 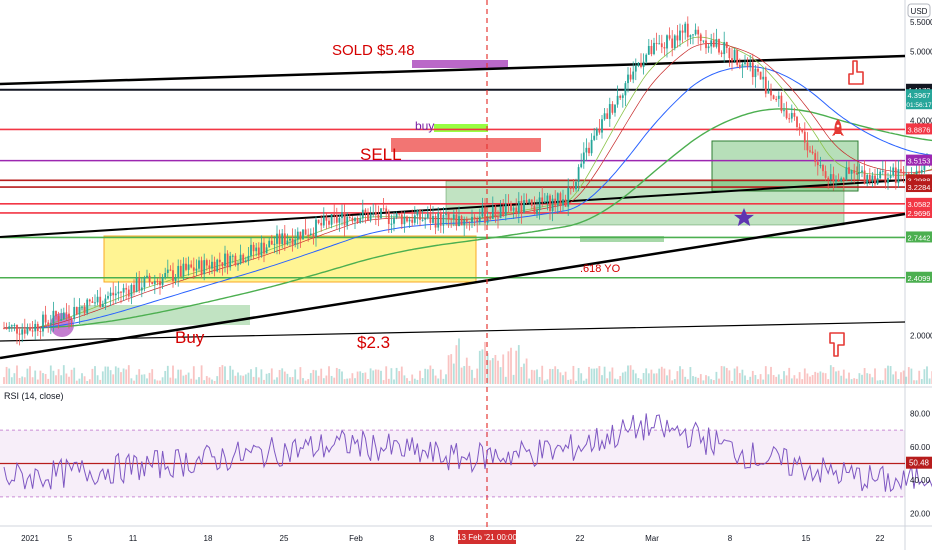 What do you see at coordinates (453, 538) in the screenshot?
I see `time-axis: 2021 5 11 18 25 Feb 8 22 Mar 8 15 22` at bounding box center [453, 538].